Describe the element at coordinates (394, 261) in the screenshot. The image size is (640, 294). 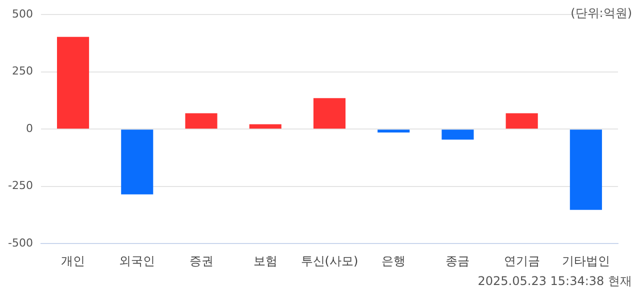
I see `x-tick-label: 은행` at that location.